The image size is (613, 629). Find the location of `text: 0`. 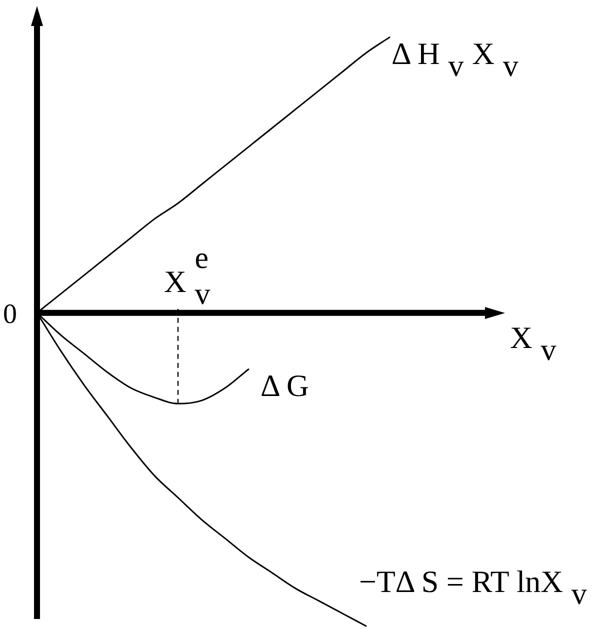

text: 0 is located at coordinates (10, 314).